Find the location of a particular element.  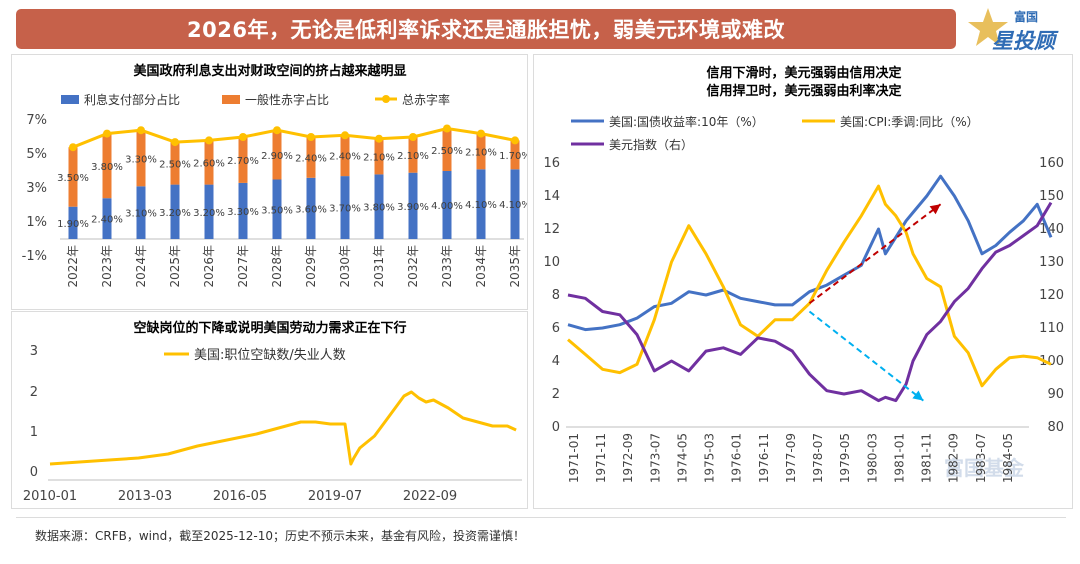

dollar-chart-title-1: 信用下滑时，美元强弱由信用决定 is located at coordinates (803, 73).